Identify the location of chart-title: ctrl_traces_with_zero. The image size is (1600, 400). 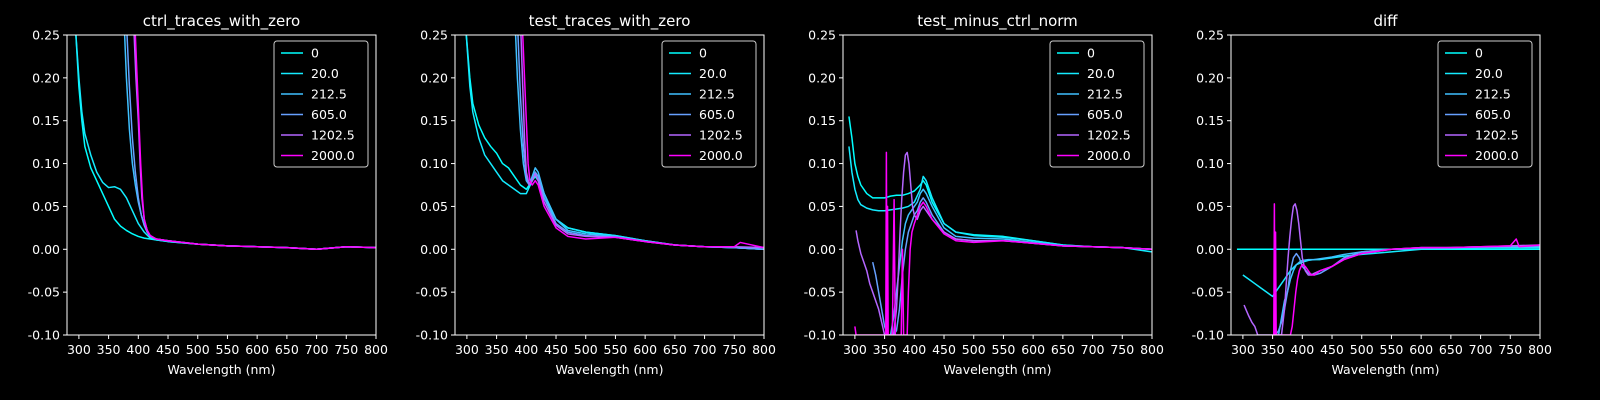
(221, 21).